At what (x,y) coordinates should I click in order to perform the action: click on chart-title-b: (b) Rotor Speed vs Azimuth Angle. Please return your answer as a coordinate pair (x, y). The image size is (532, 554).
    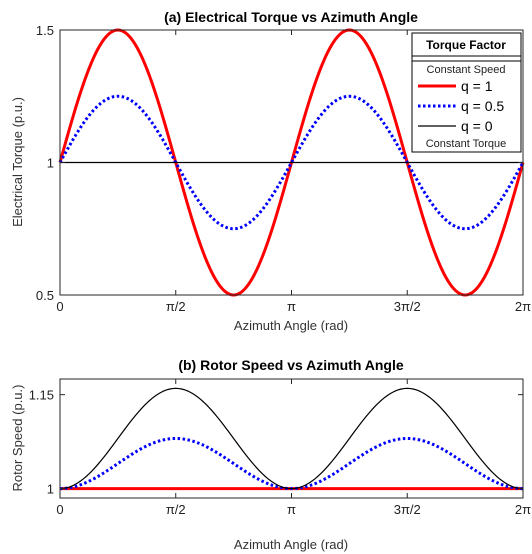
    Looking at the image, I should click on (291, 365).